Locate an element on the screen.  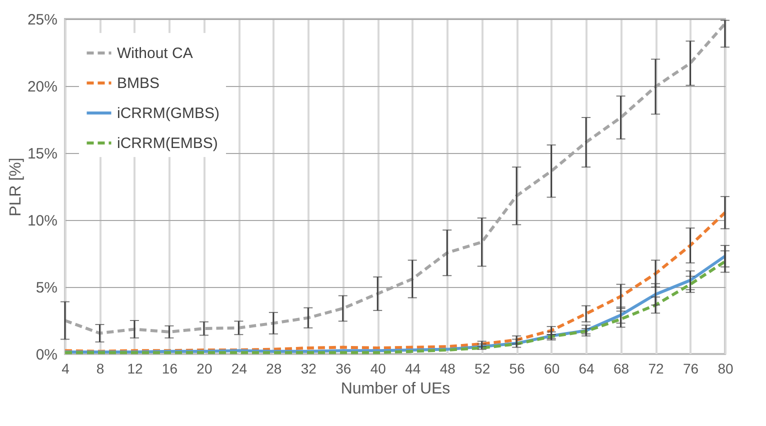
x-tick-label: 48 is located at coordinates (448, 368).